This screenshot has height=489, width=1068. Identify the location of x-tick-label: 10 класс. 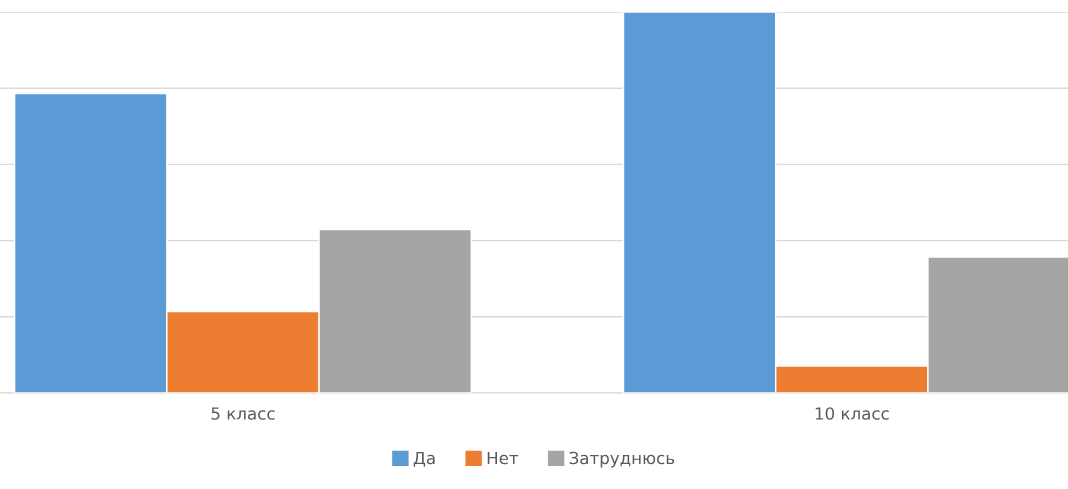
(852, 413).